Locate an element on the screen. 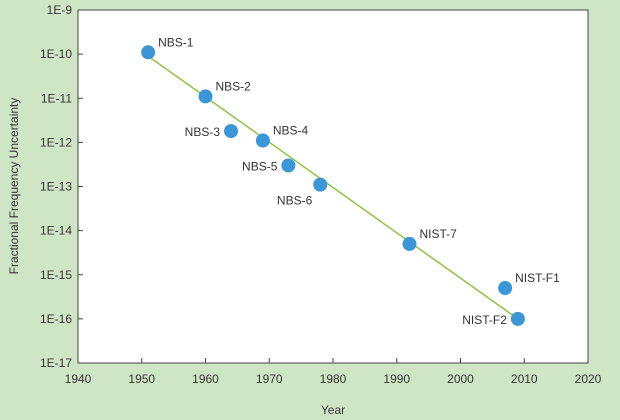 This screenshot has width=620, height=420. y-tick-label: 1E-16 is located at coordinates (56, 319).